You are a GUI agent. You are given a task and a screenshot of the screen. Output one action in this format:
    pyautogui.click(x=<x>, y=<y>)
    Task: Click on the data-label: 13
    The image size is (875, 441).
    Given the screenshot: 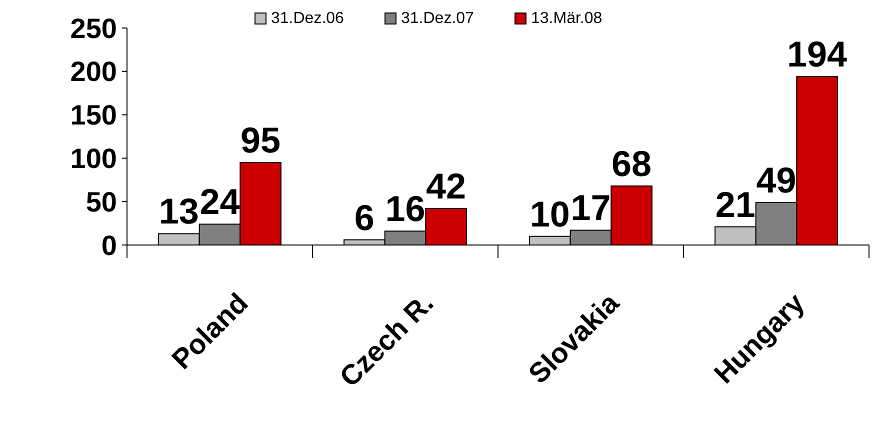 What is the action you would take?
    pyautogui.click(x=178, y=211)
    